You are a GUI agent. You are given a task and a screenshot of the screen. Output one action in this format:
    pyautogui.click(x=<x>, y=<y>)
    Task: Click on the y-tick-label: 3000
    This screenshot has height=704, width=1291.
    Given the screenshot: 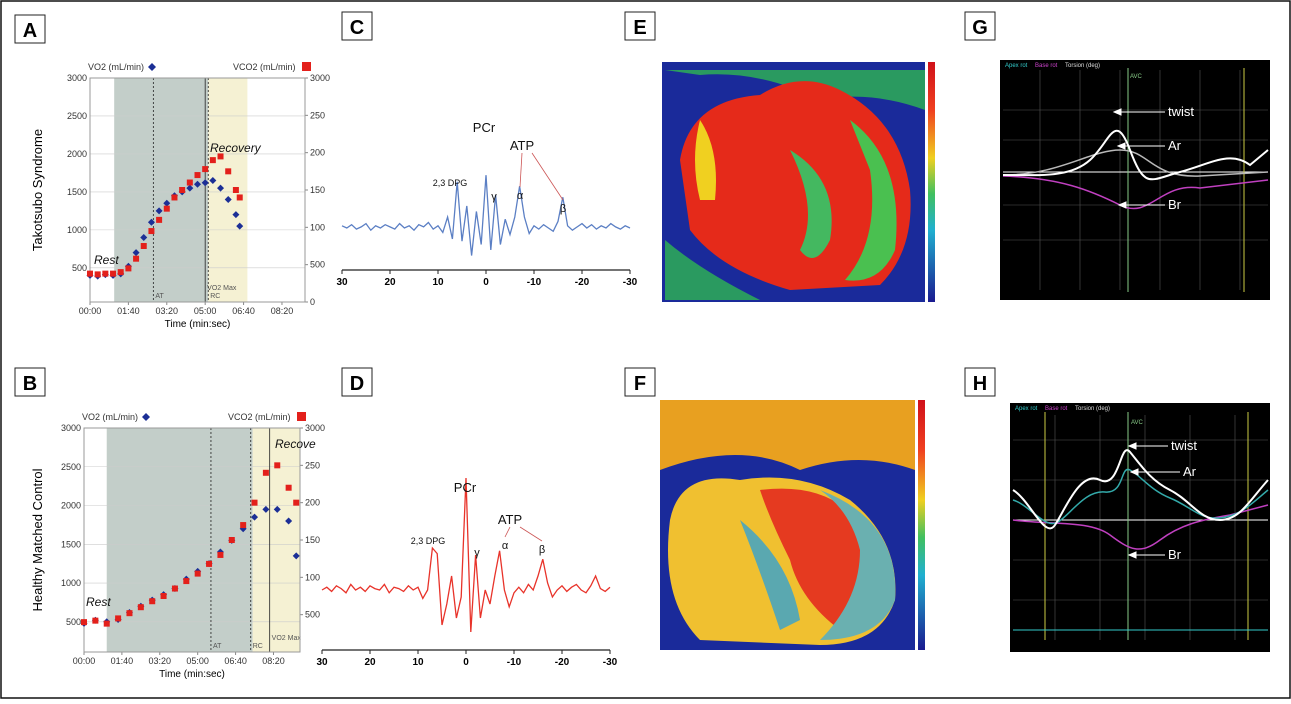 What is the action you would take?
    pyautogui.click(x=77, y=78)
    